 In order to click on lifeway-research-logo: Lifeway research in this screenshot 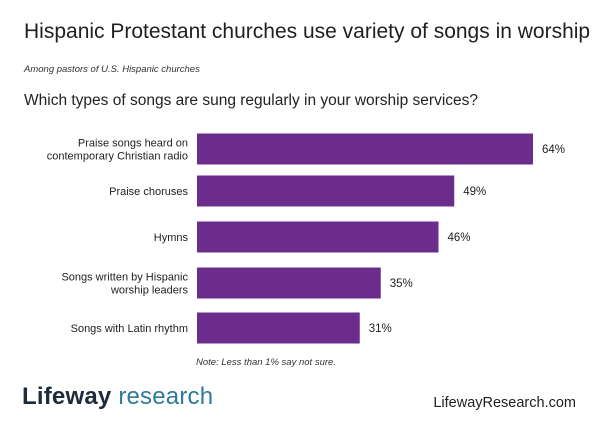, I will do `click(117, 397)`.